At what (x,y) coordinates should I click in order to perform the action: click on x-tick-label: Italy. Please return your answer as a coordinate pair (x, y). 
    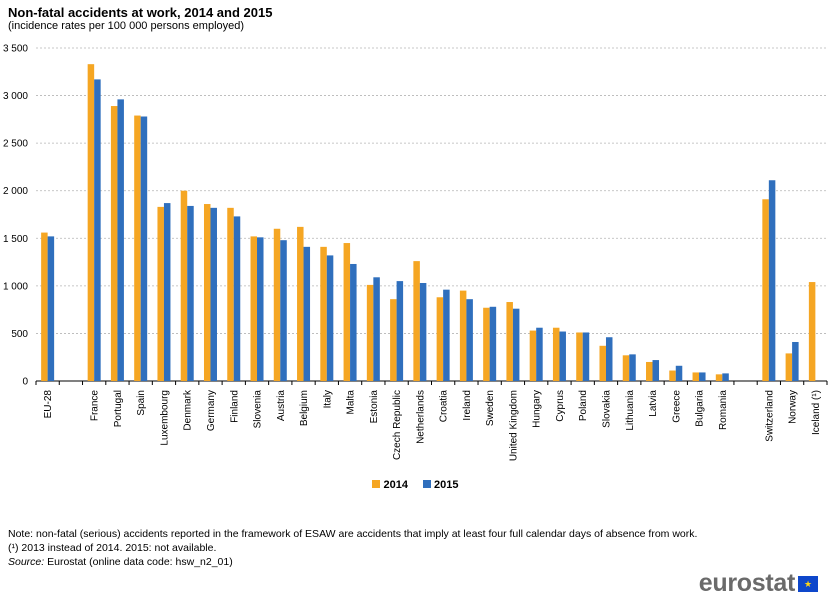
    Looking at the image, I should click on (327, 399).